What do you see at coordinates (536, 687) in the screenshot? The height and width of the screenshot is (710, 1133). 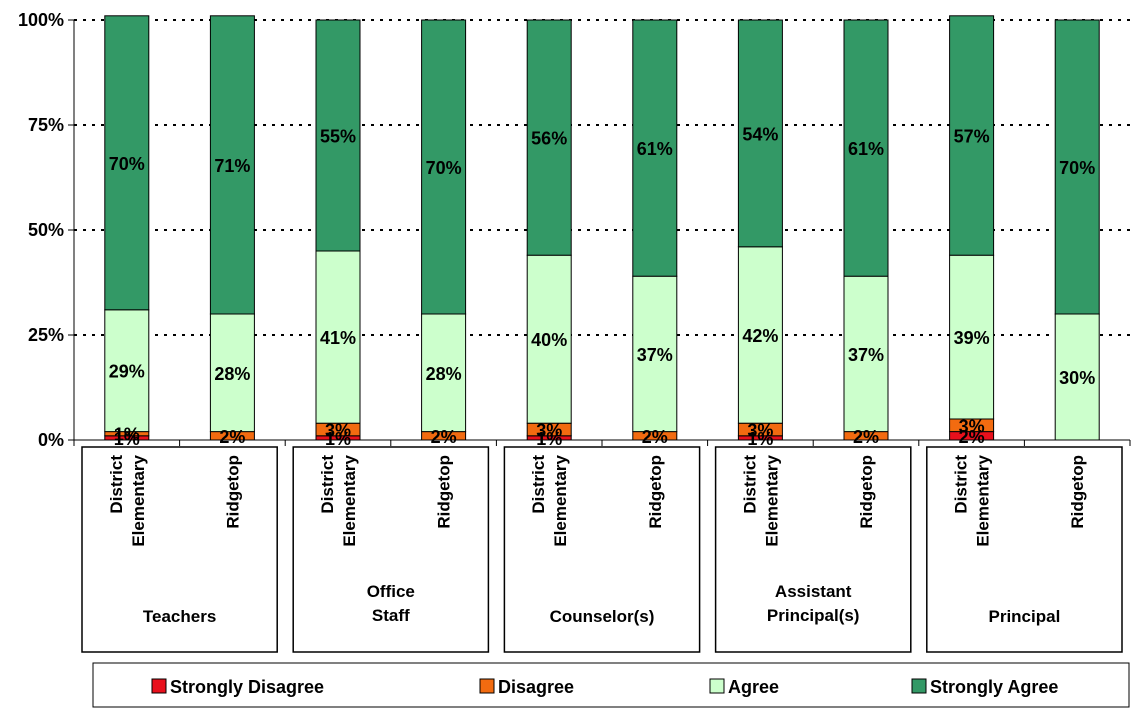 I see `legend-label: Disagree` at bounding box center [536, 687].